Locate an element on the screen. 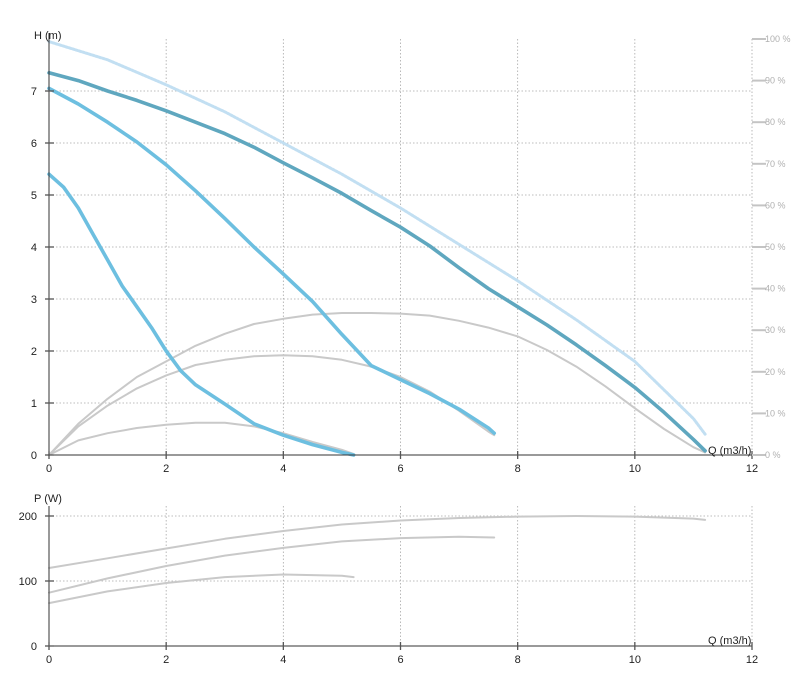 The image size is (809, 691). power-x-tick-label: 12 is located at coordinates (752, 660).